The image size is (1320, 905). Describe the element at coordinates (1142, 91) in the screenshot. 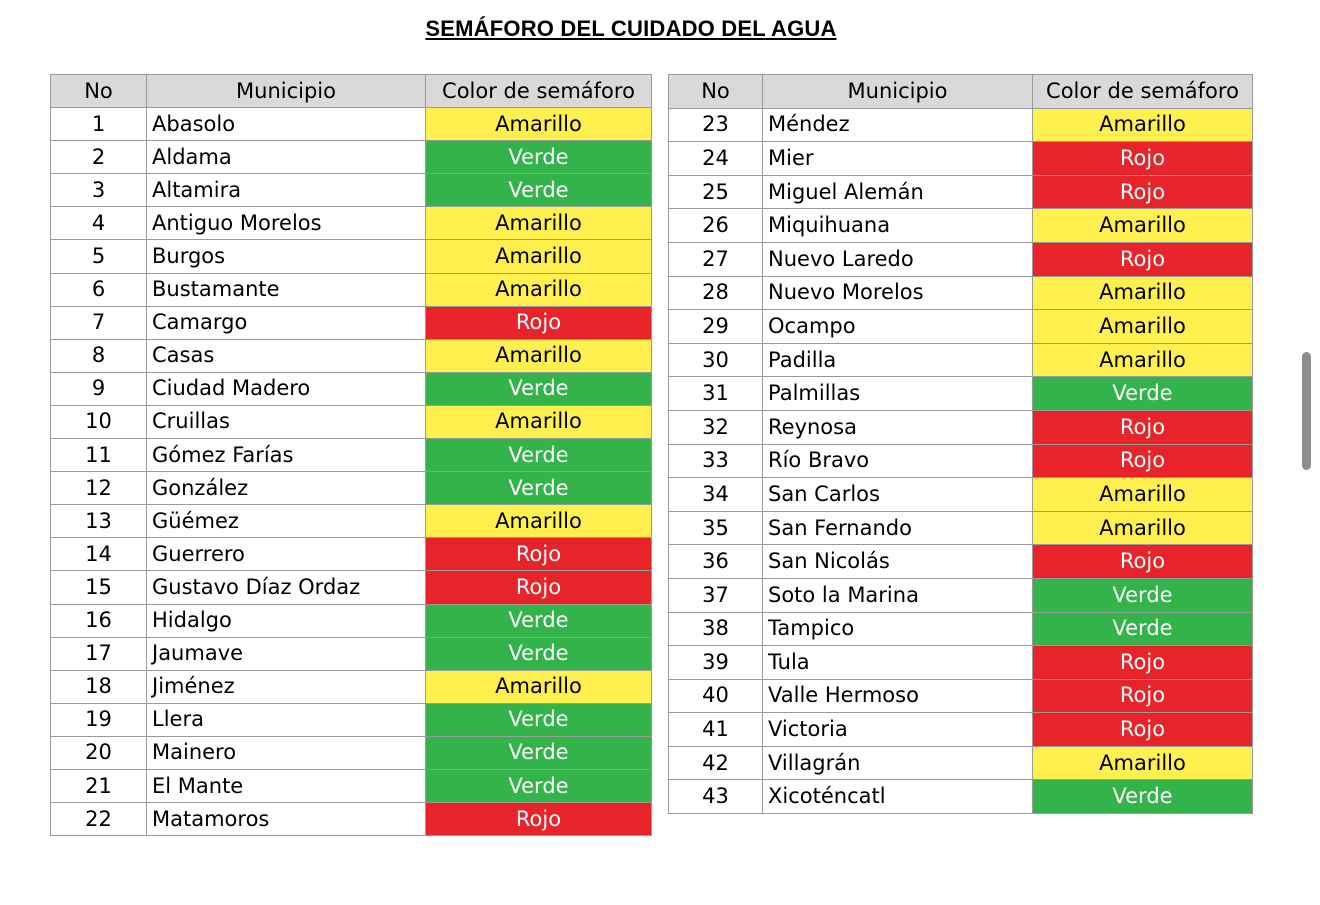

I see `header-color: Color de semáforo` at that location.